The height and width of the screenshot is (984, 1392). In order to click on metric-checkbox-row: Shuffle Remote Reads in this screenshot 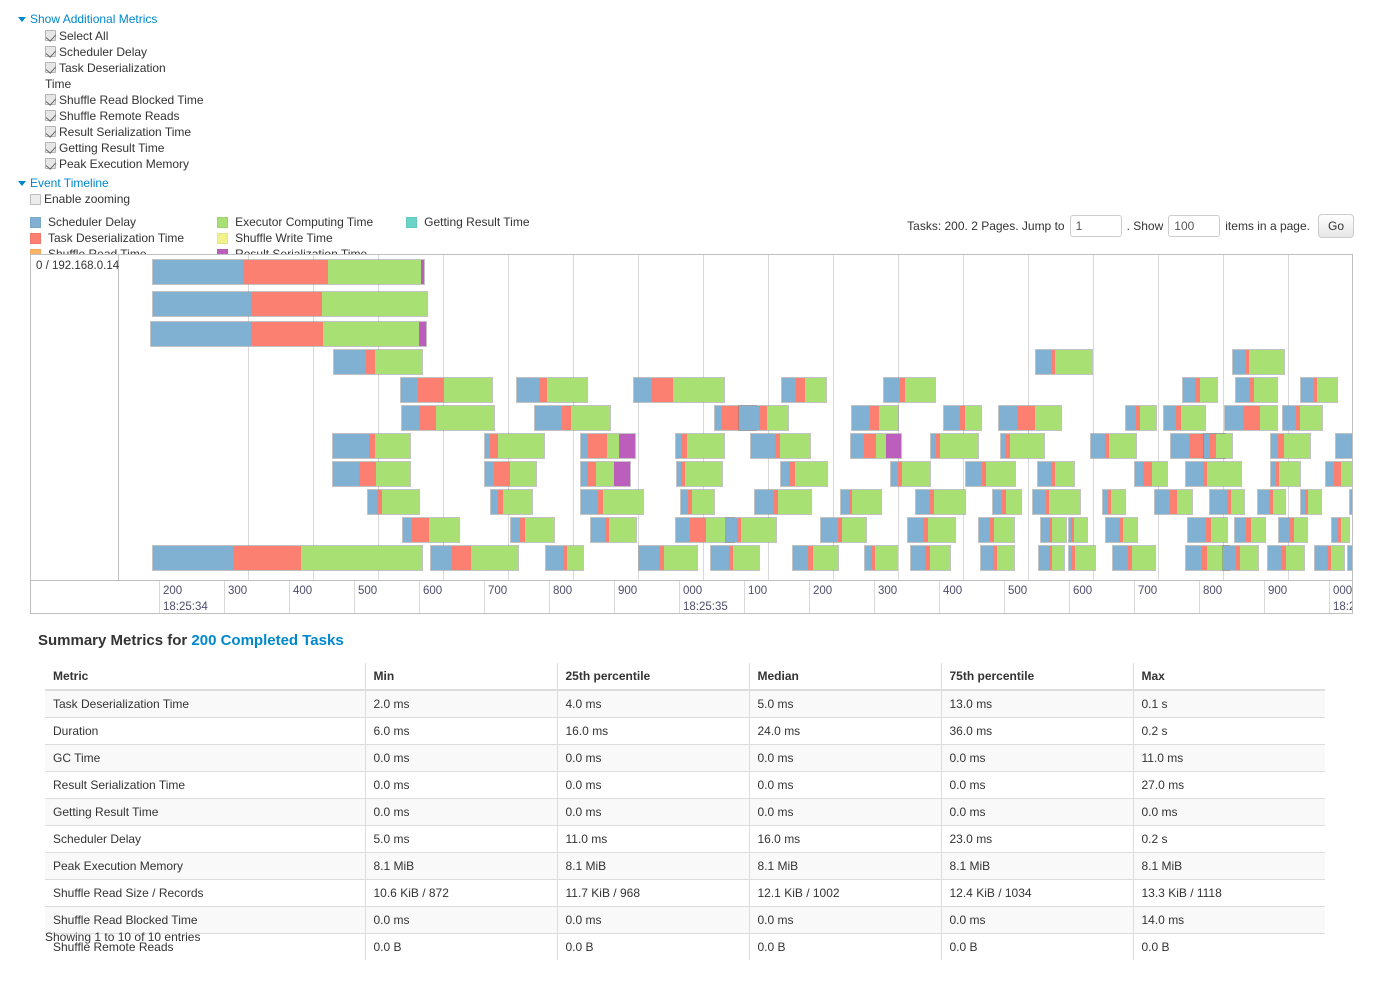, I will do `click(696, 116)`.